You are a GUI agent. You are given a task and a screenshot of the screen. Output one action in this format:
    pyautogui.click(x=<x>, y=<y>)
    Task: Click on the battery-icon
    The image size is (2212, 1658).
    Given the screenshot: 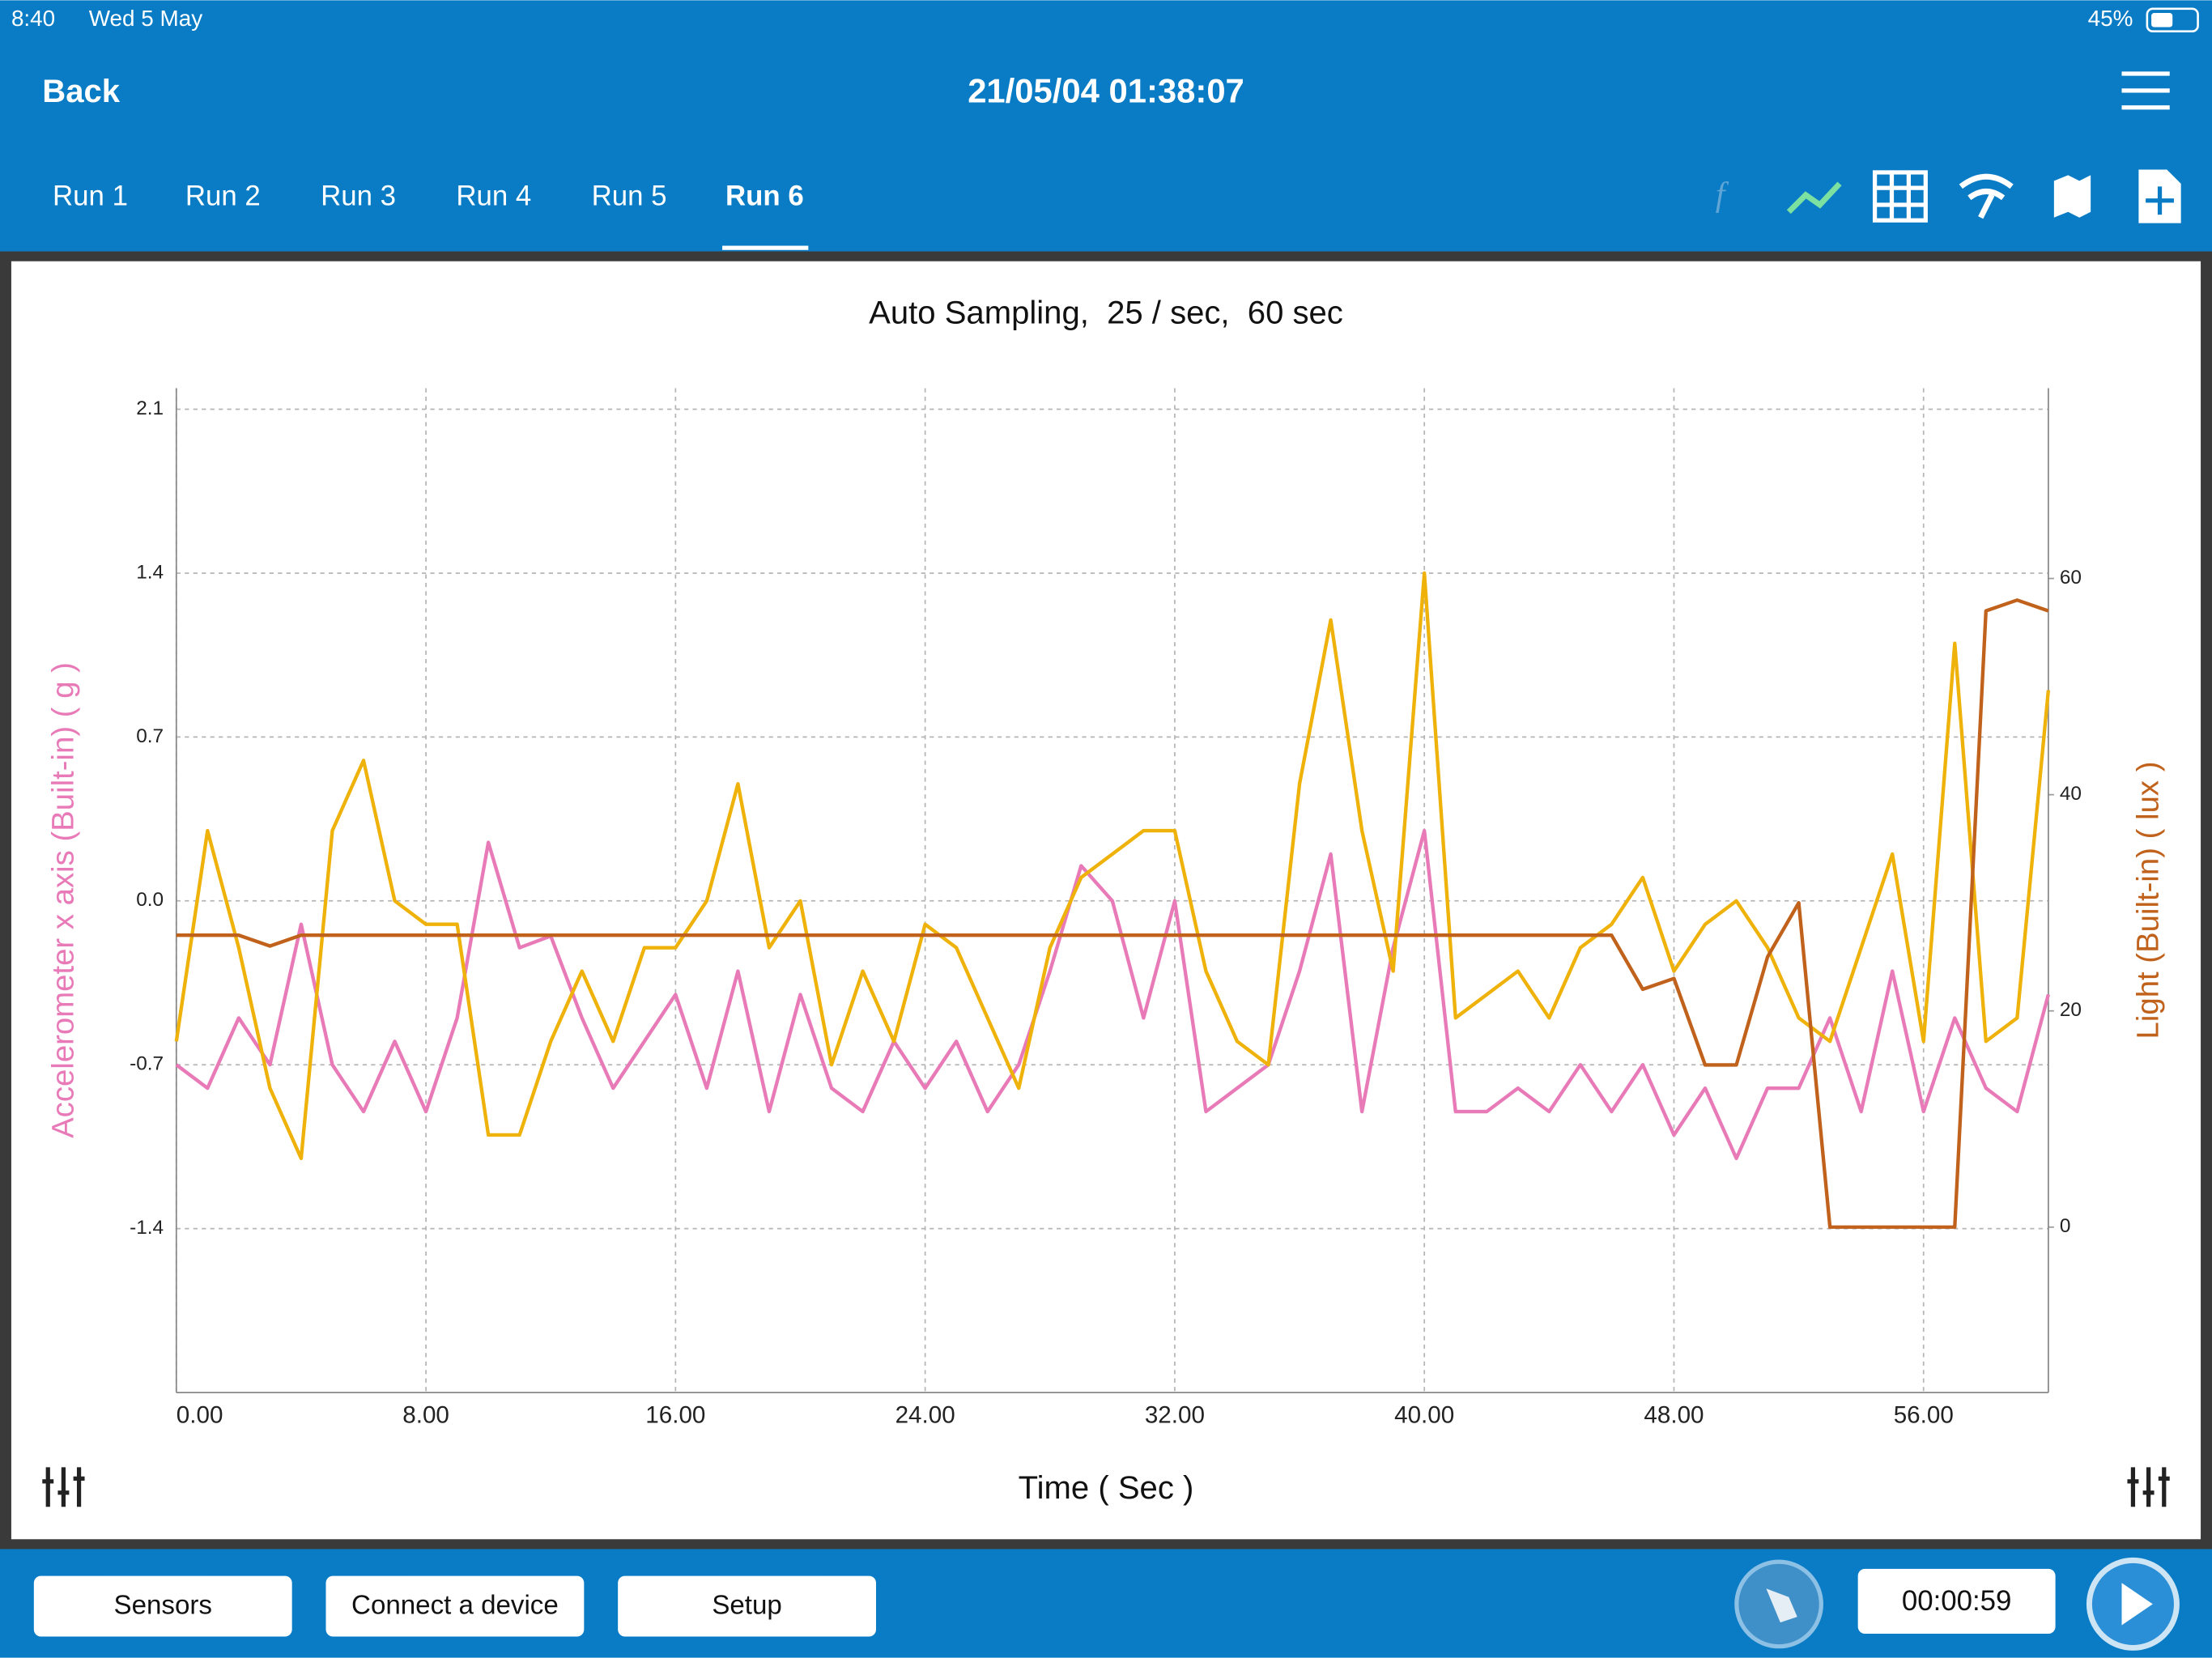 What is the action you would take?
    pyautogui.click(x=2172, y=20)
    